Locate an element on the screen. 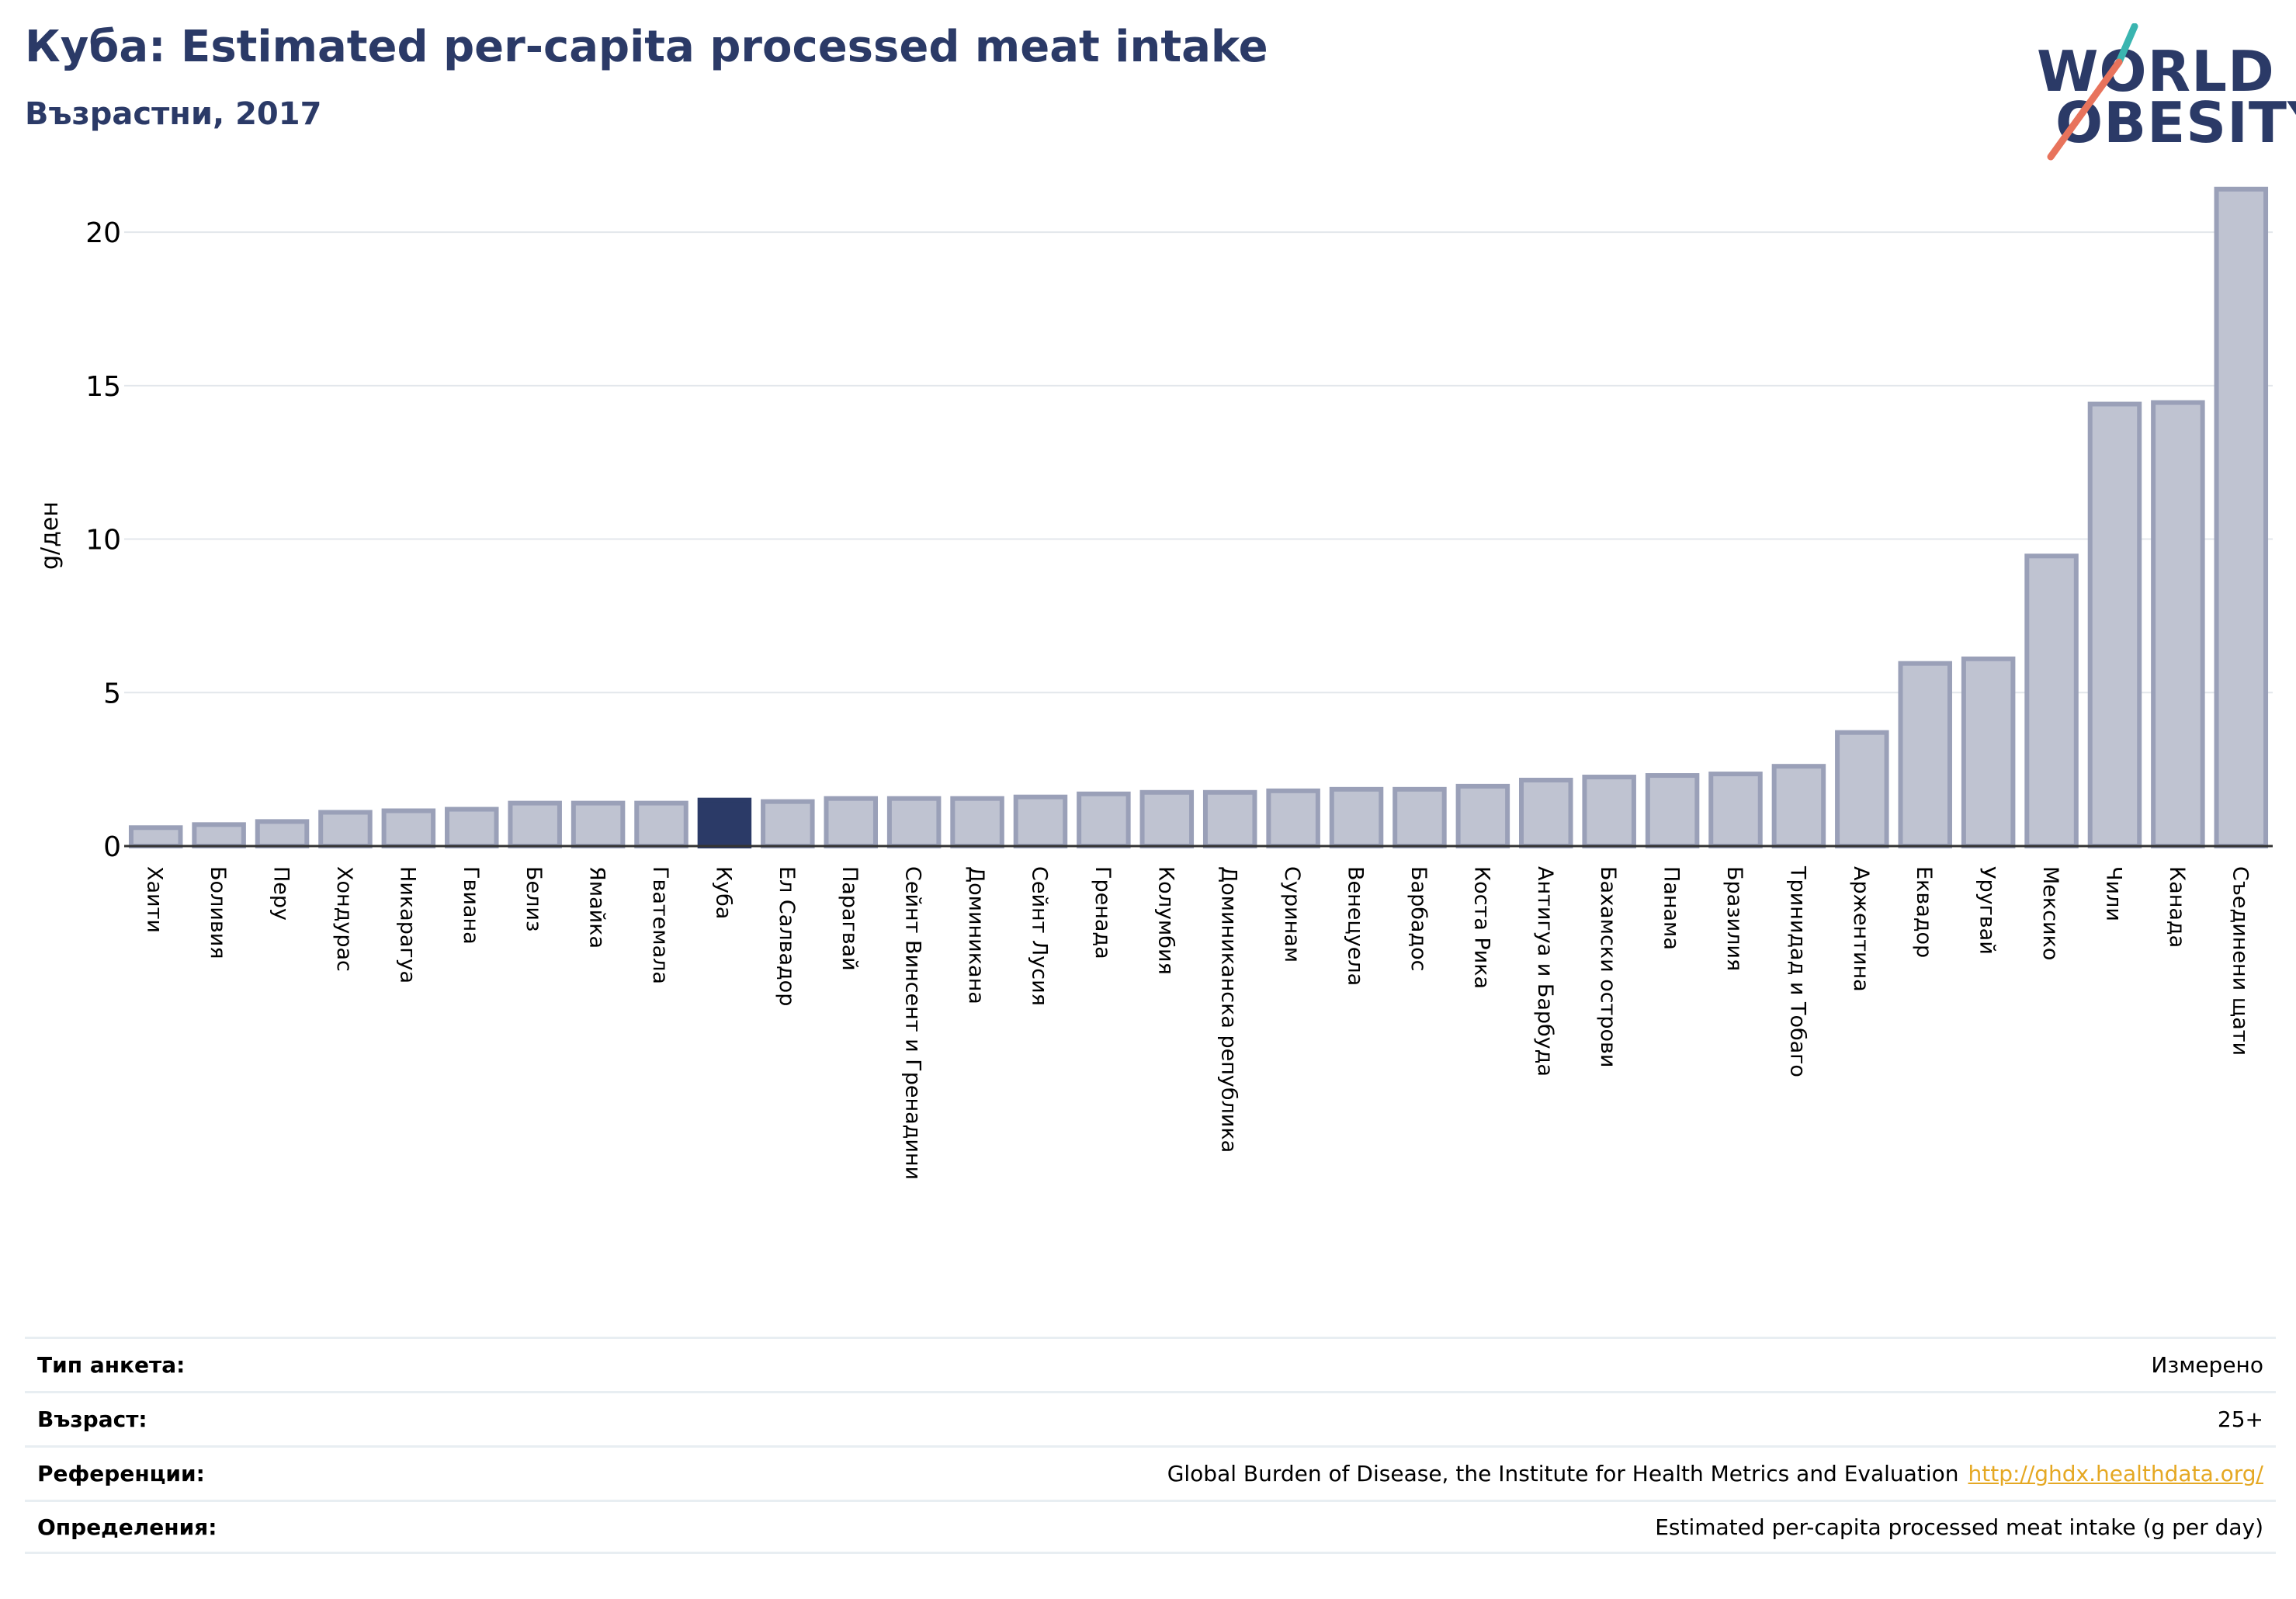 The image size is (2296, 1599). x-tick-label: Белиз is located at coordinates (534, 898).